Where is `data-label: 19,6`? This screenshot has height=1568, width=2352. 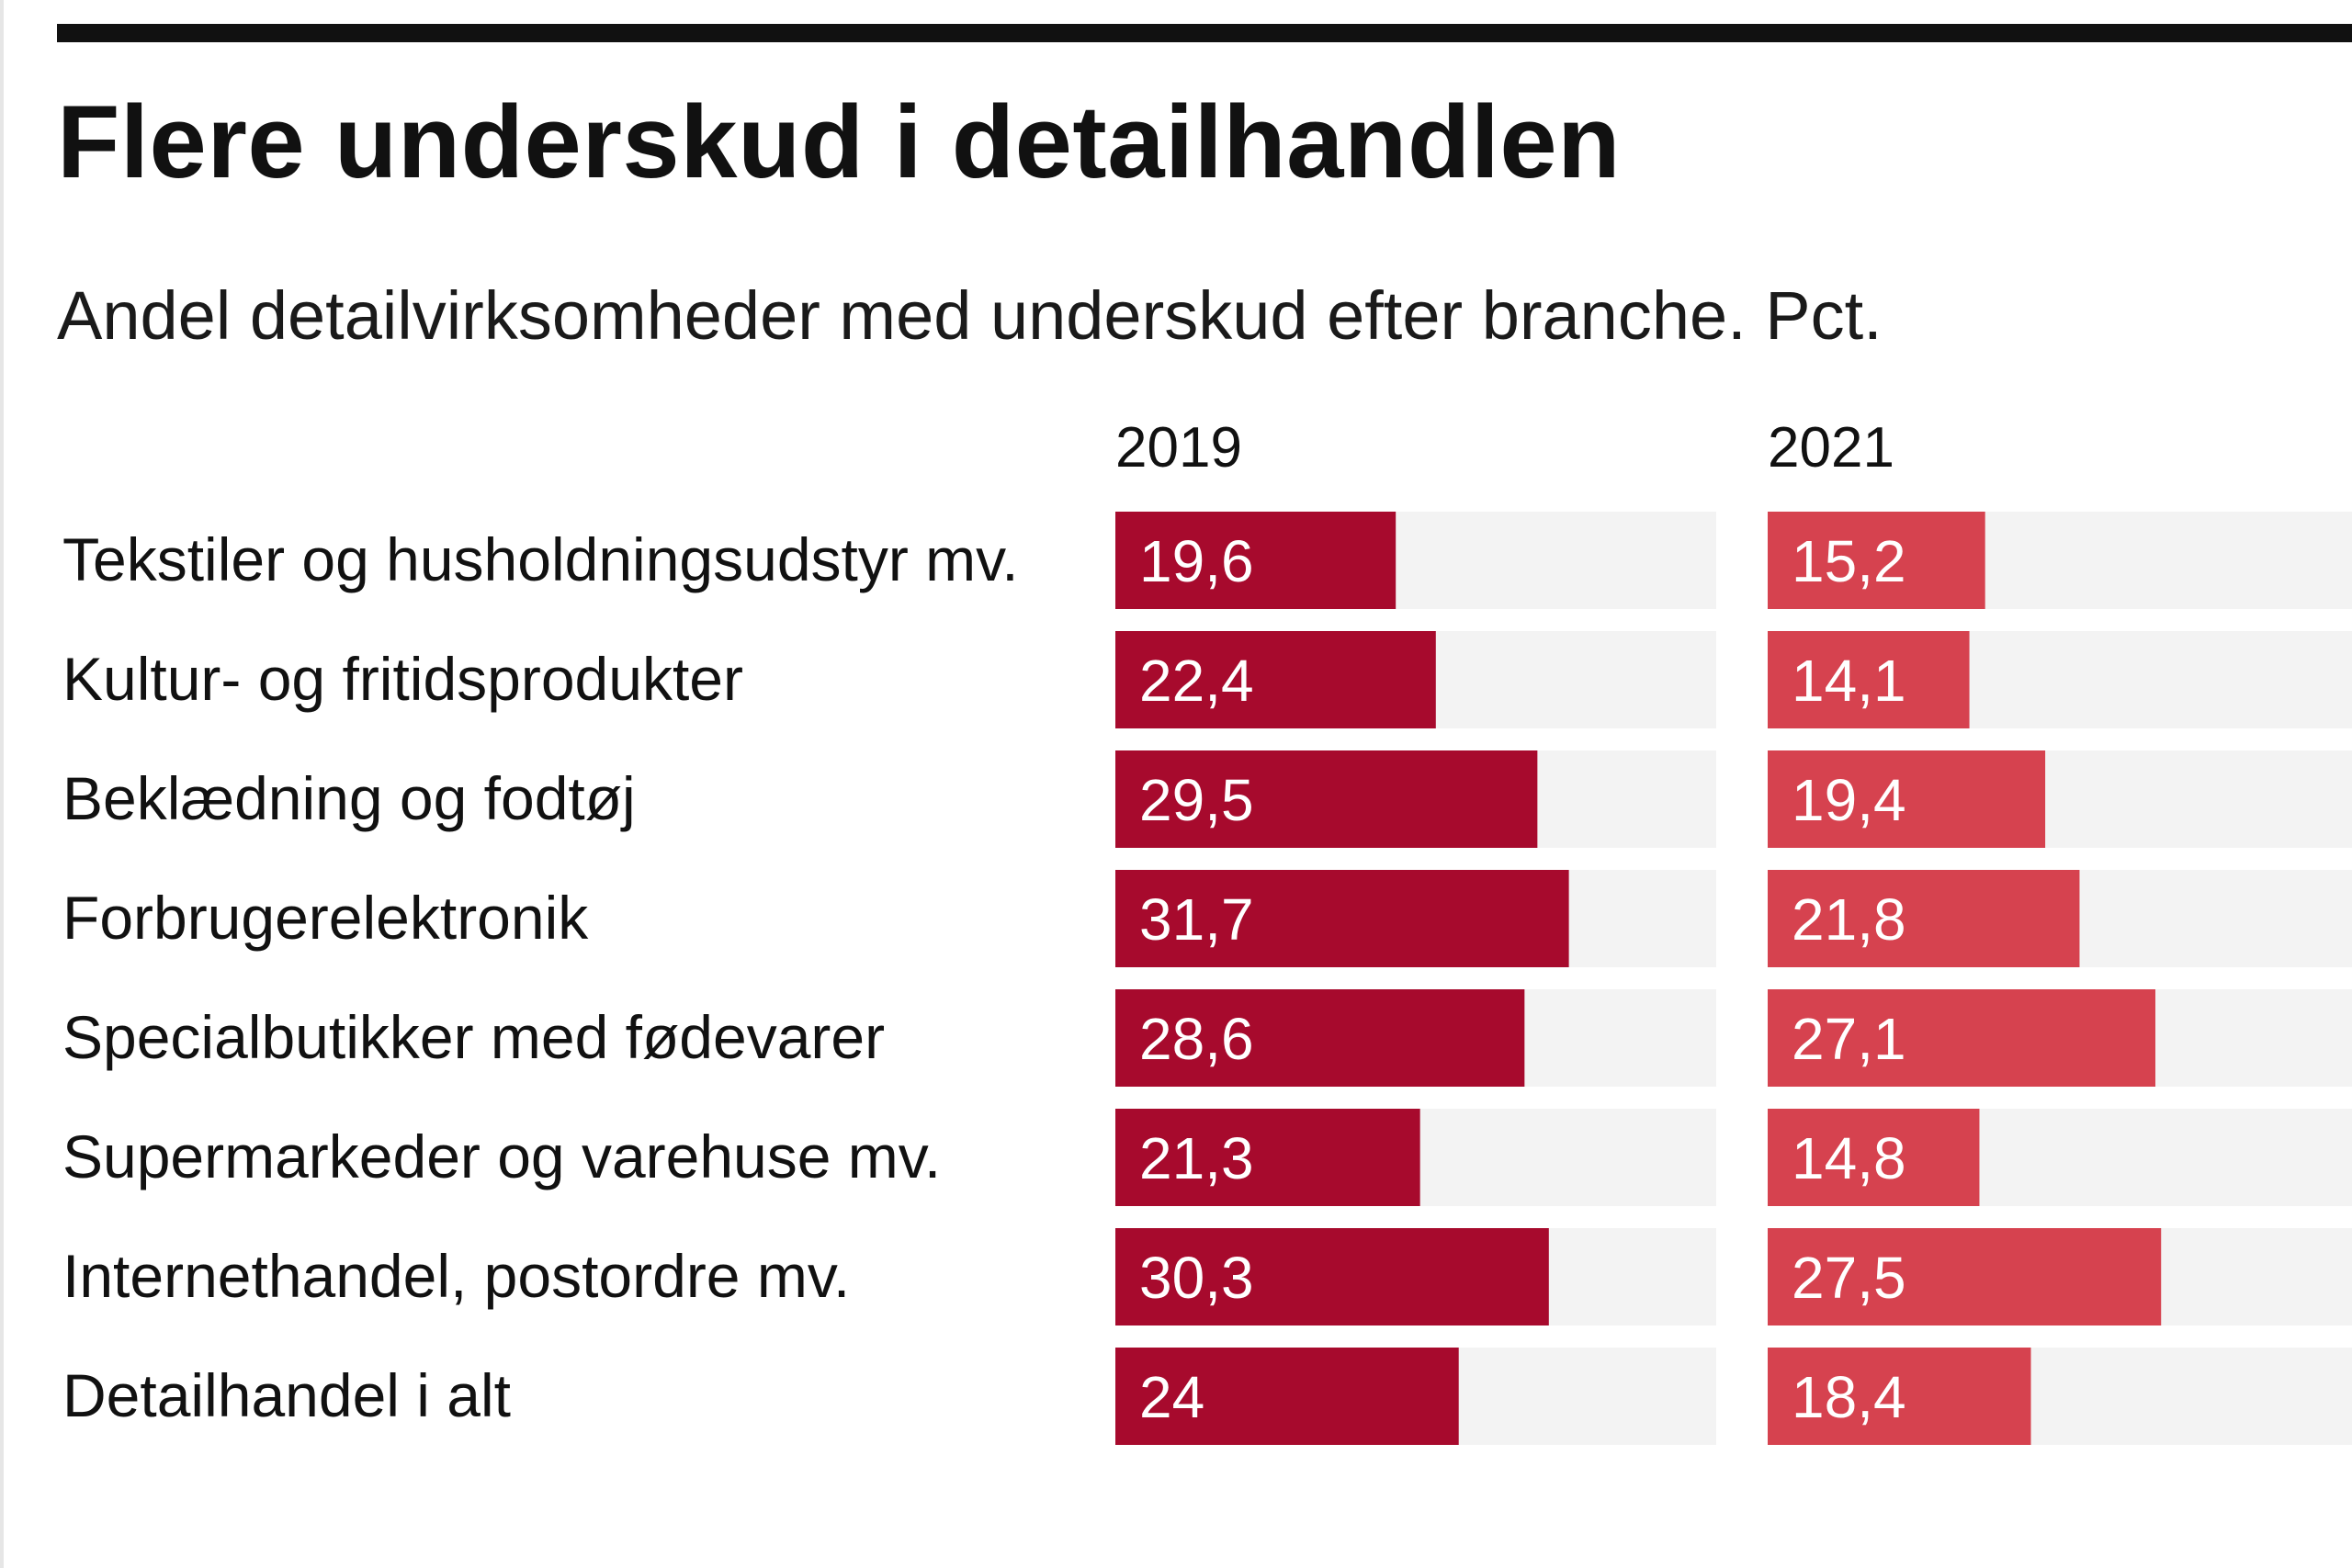 data-label: 19,6 is located at coordinates (1196, 561).